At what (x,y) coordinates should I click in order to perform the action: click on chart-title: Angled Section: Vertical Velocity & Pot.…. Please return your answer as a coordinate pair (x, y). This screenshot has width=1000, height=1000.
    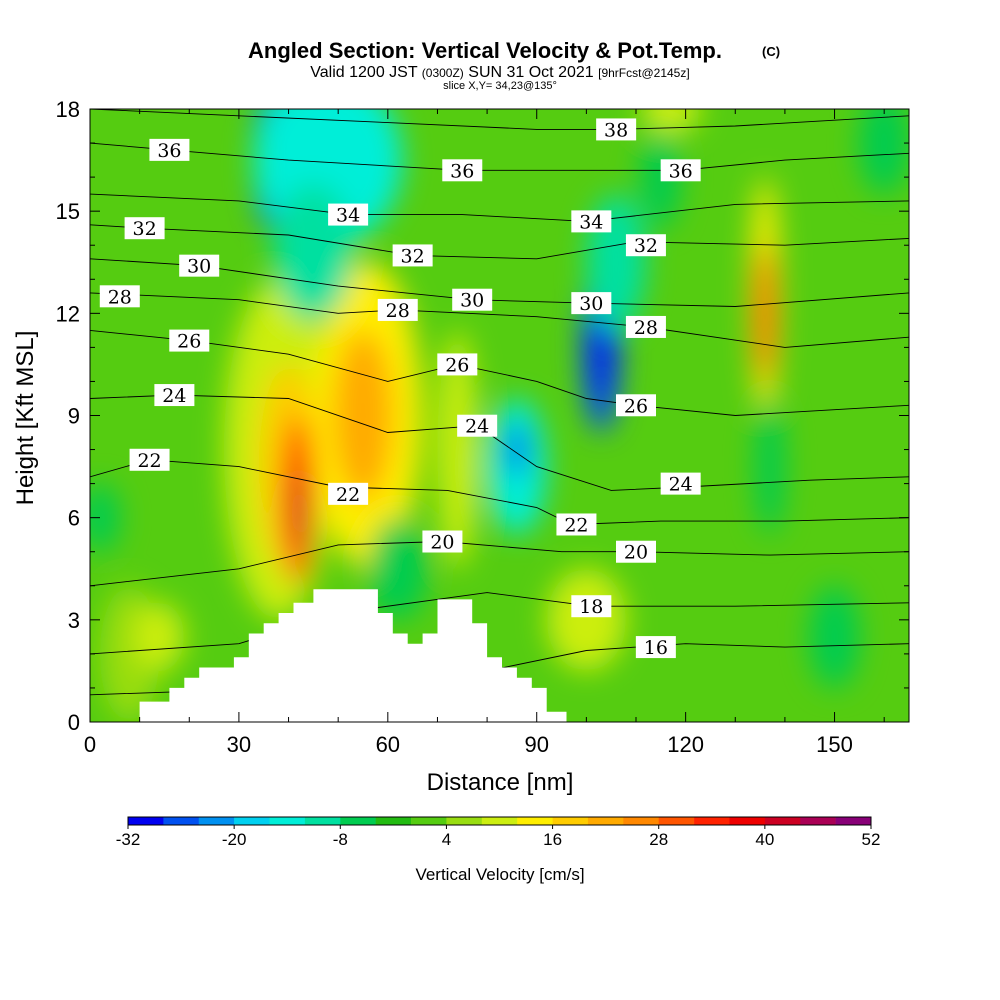
    Looking at the image, I should click on (485, 50).